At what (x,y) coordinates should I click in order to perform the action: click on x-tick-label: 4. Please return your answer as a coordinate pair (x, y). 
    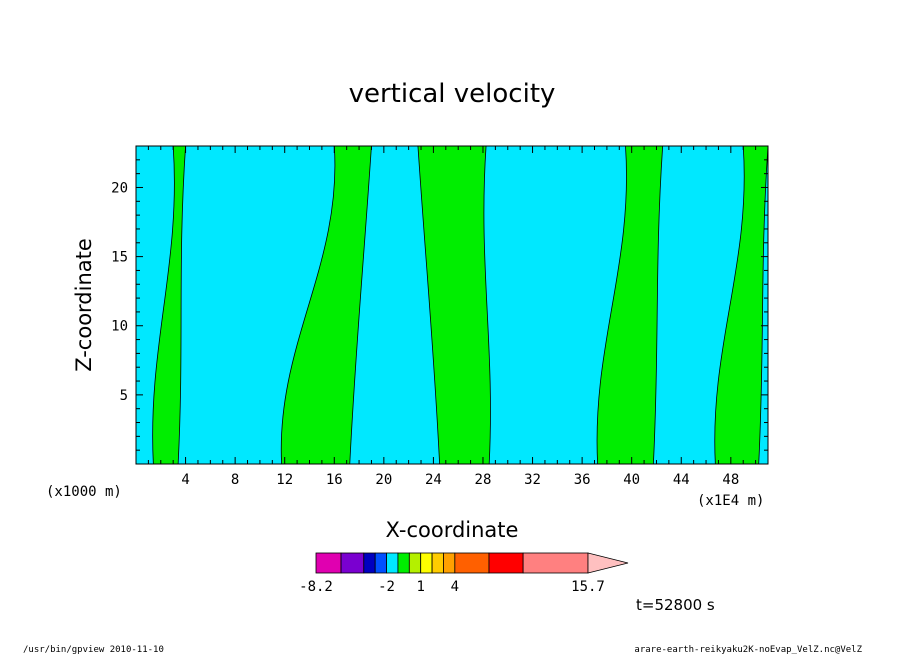
    Looking at the image, I should click on (185, 480).